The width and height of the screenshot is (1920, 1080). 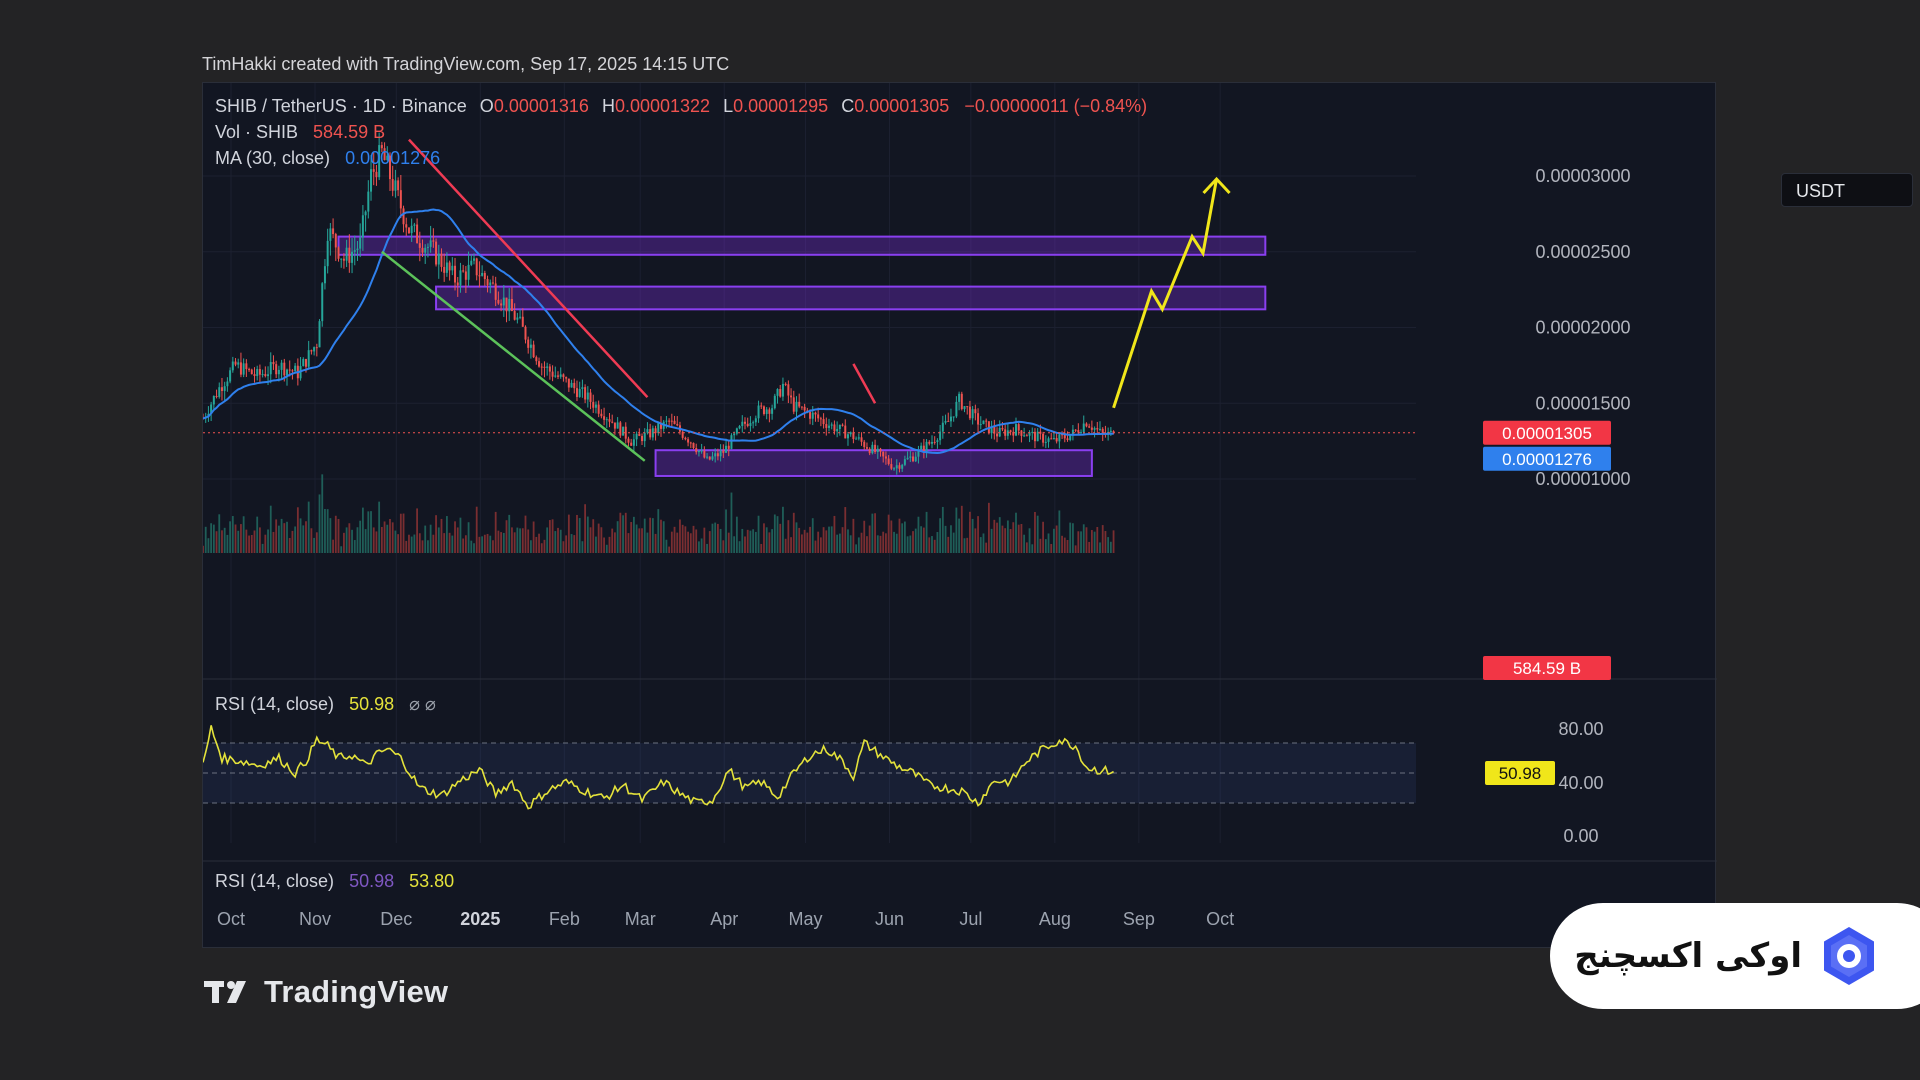 What do you see at coordinates (231, 919) in the screenshot?
I see `time-axis-label: Oct` at bounding box center [231, 919].